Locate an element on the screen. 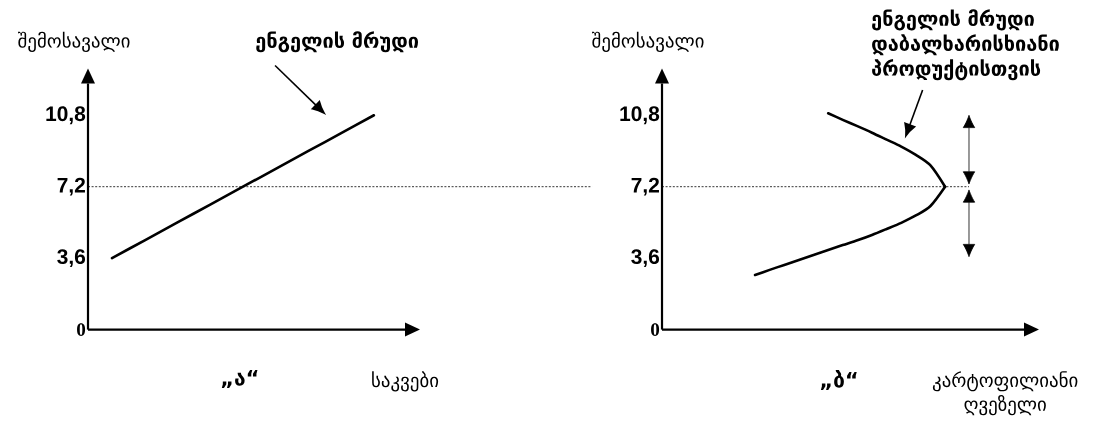 The height and width of the screenshot is (425, 1102). x-axis-title: კარტოფილიანი ღვეზელი is located at coordinates (1005, 393).